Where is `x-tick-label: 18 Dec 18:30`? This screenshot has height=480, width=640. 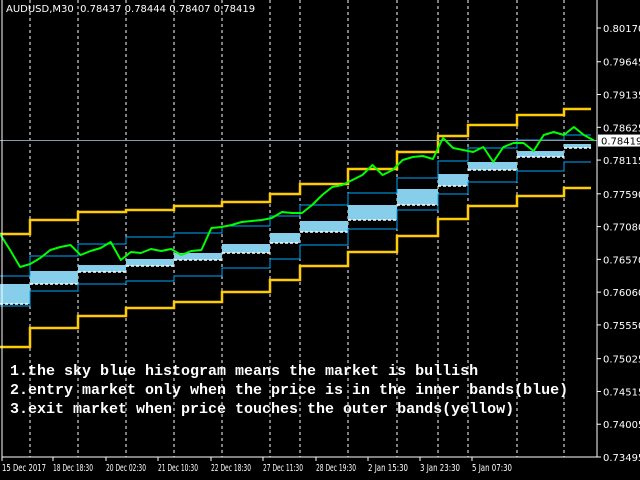 x-tick-label: 18 Dec 18:30 is located at coordinates (73, 468).